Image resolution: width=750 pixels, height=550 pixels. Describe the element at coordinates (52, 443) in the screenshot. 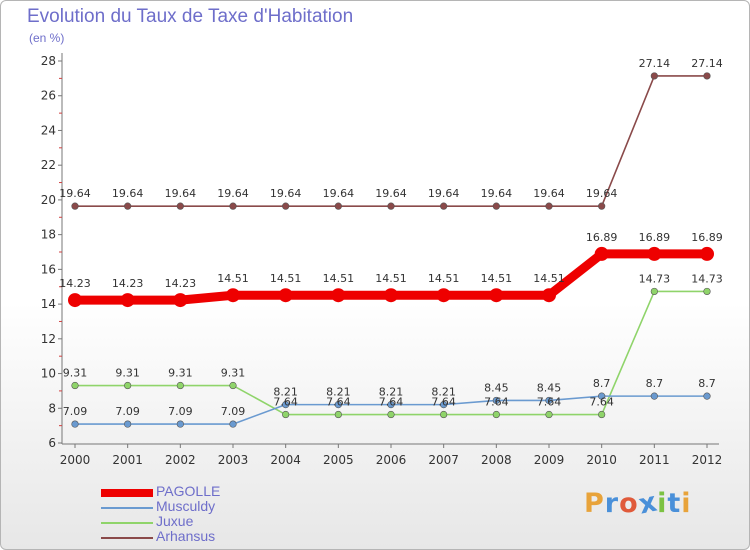

I see `y-tick-label: 6` at that location.